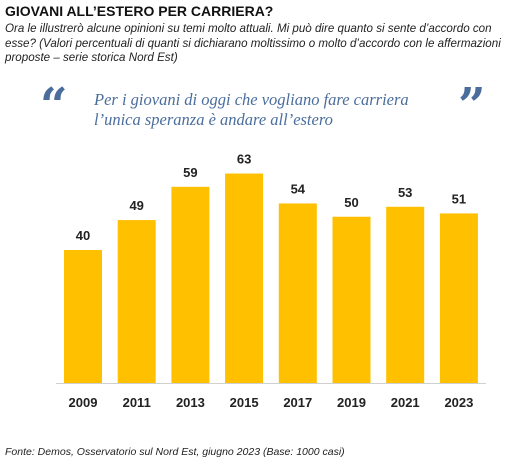 Image resolution: width=531 pixels, height=467 pixels. Describe the element at coordinates (405, 294) in the screenshot. I see `bar-2021` at that location.